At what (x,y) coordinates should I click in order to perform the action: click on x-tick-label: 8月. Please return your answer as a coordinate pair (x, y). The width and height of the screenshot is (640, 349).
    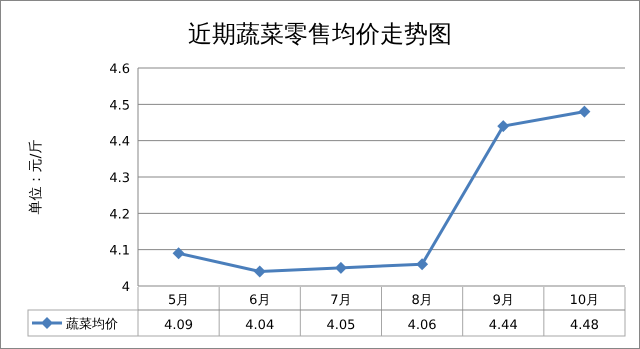
    Looking at the image, I should click on (422, 300).